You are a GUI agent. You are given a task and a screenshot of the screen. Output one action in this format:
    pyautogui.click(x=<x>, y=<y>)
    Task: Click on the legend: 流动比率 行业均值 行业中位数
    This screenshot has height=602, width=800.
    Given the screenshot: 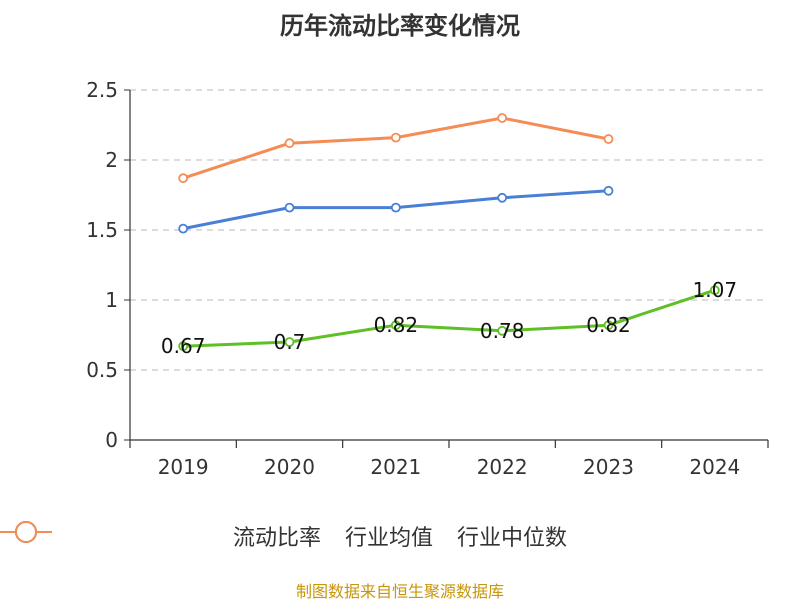 What is the action you would take?
    pyautogui.click(x=400, y=536)
    